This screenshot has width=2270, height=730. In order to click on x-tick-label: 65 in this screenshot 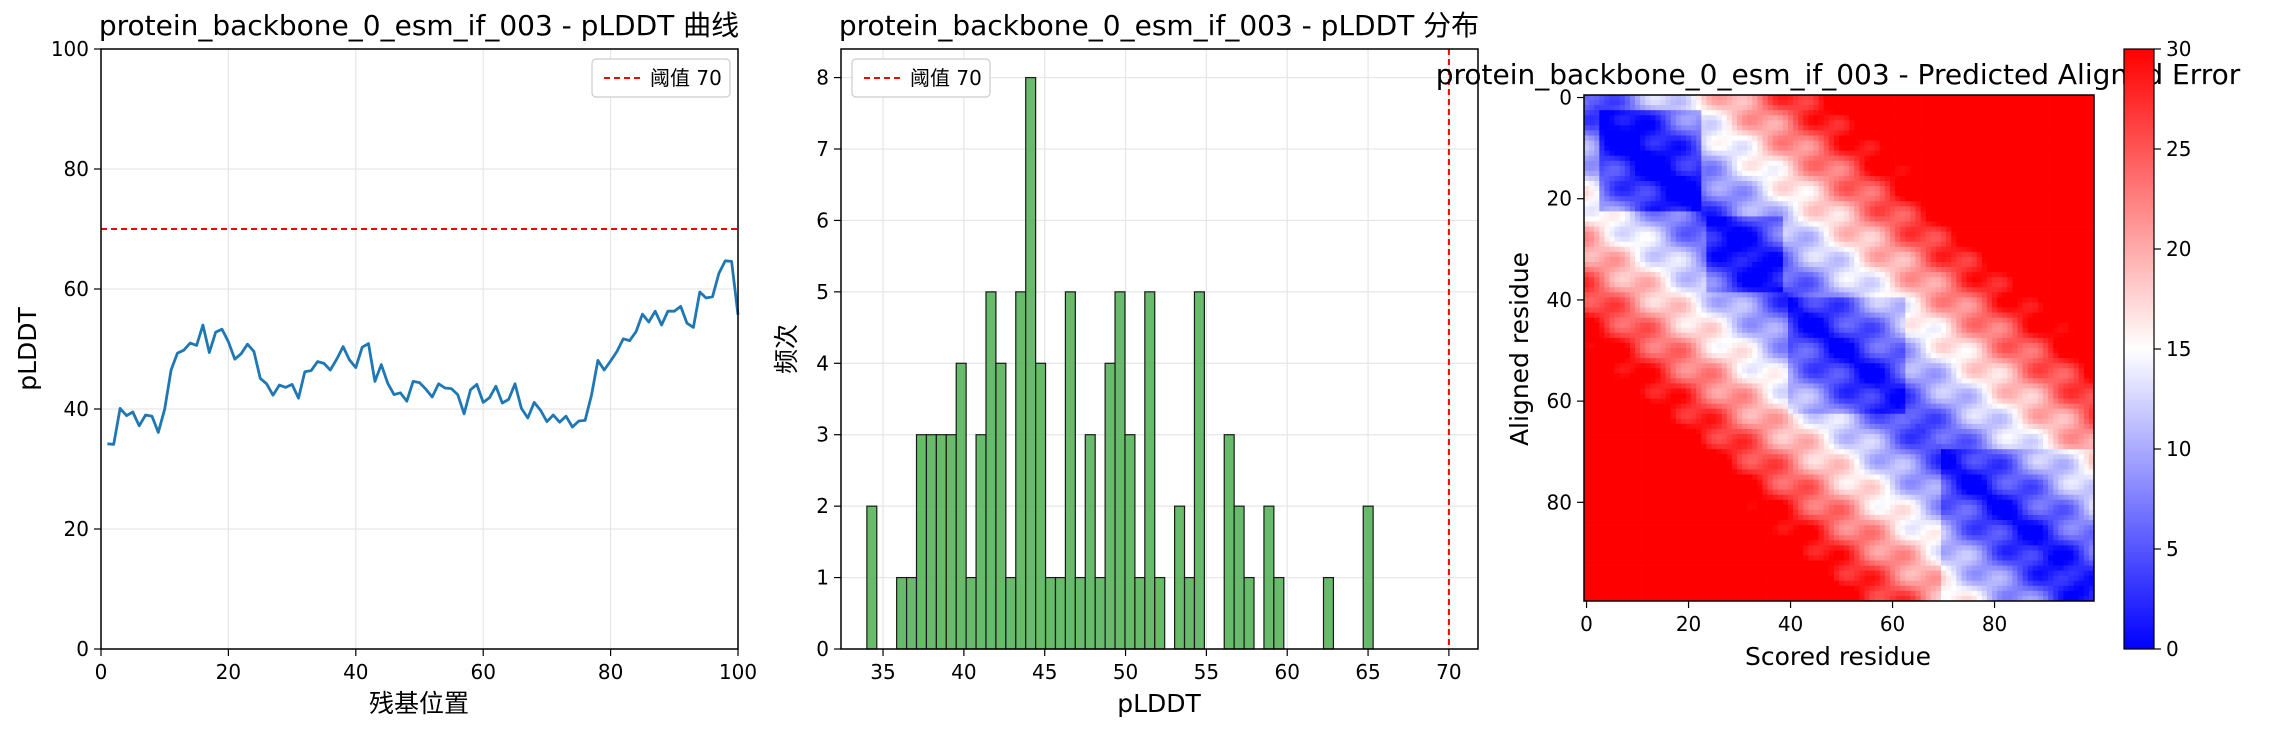, I will do `click(1367, 672)`.